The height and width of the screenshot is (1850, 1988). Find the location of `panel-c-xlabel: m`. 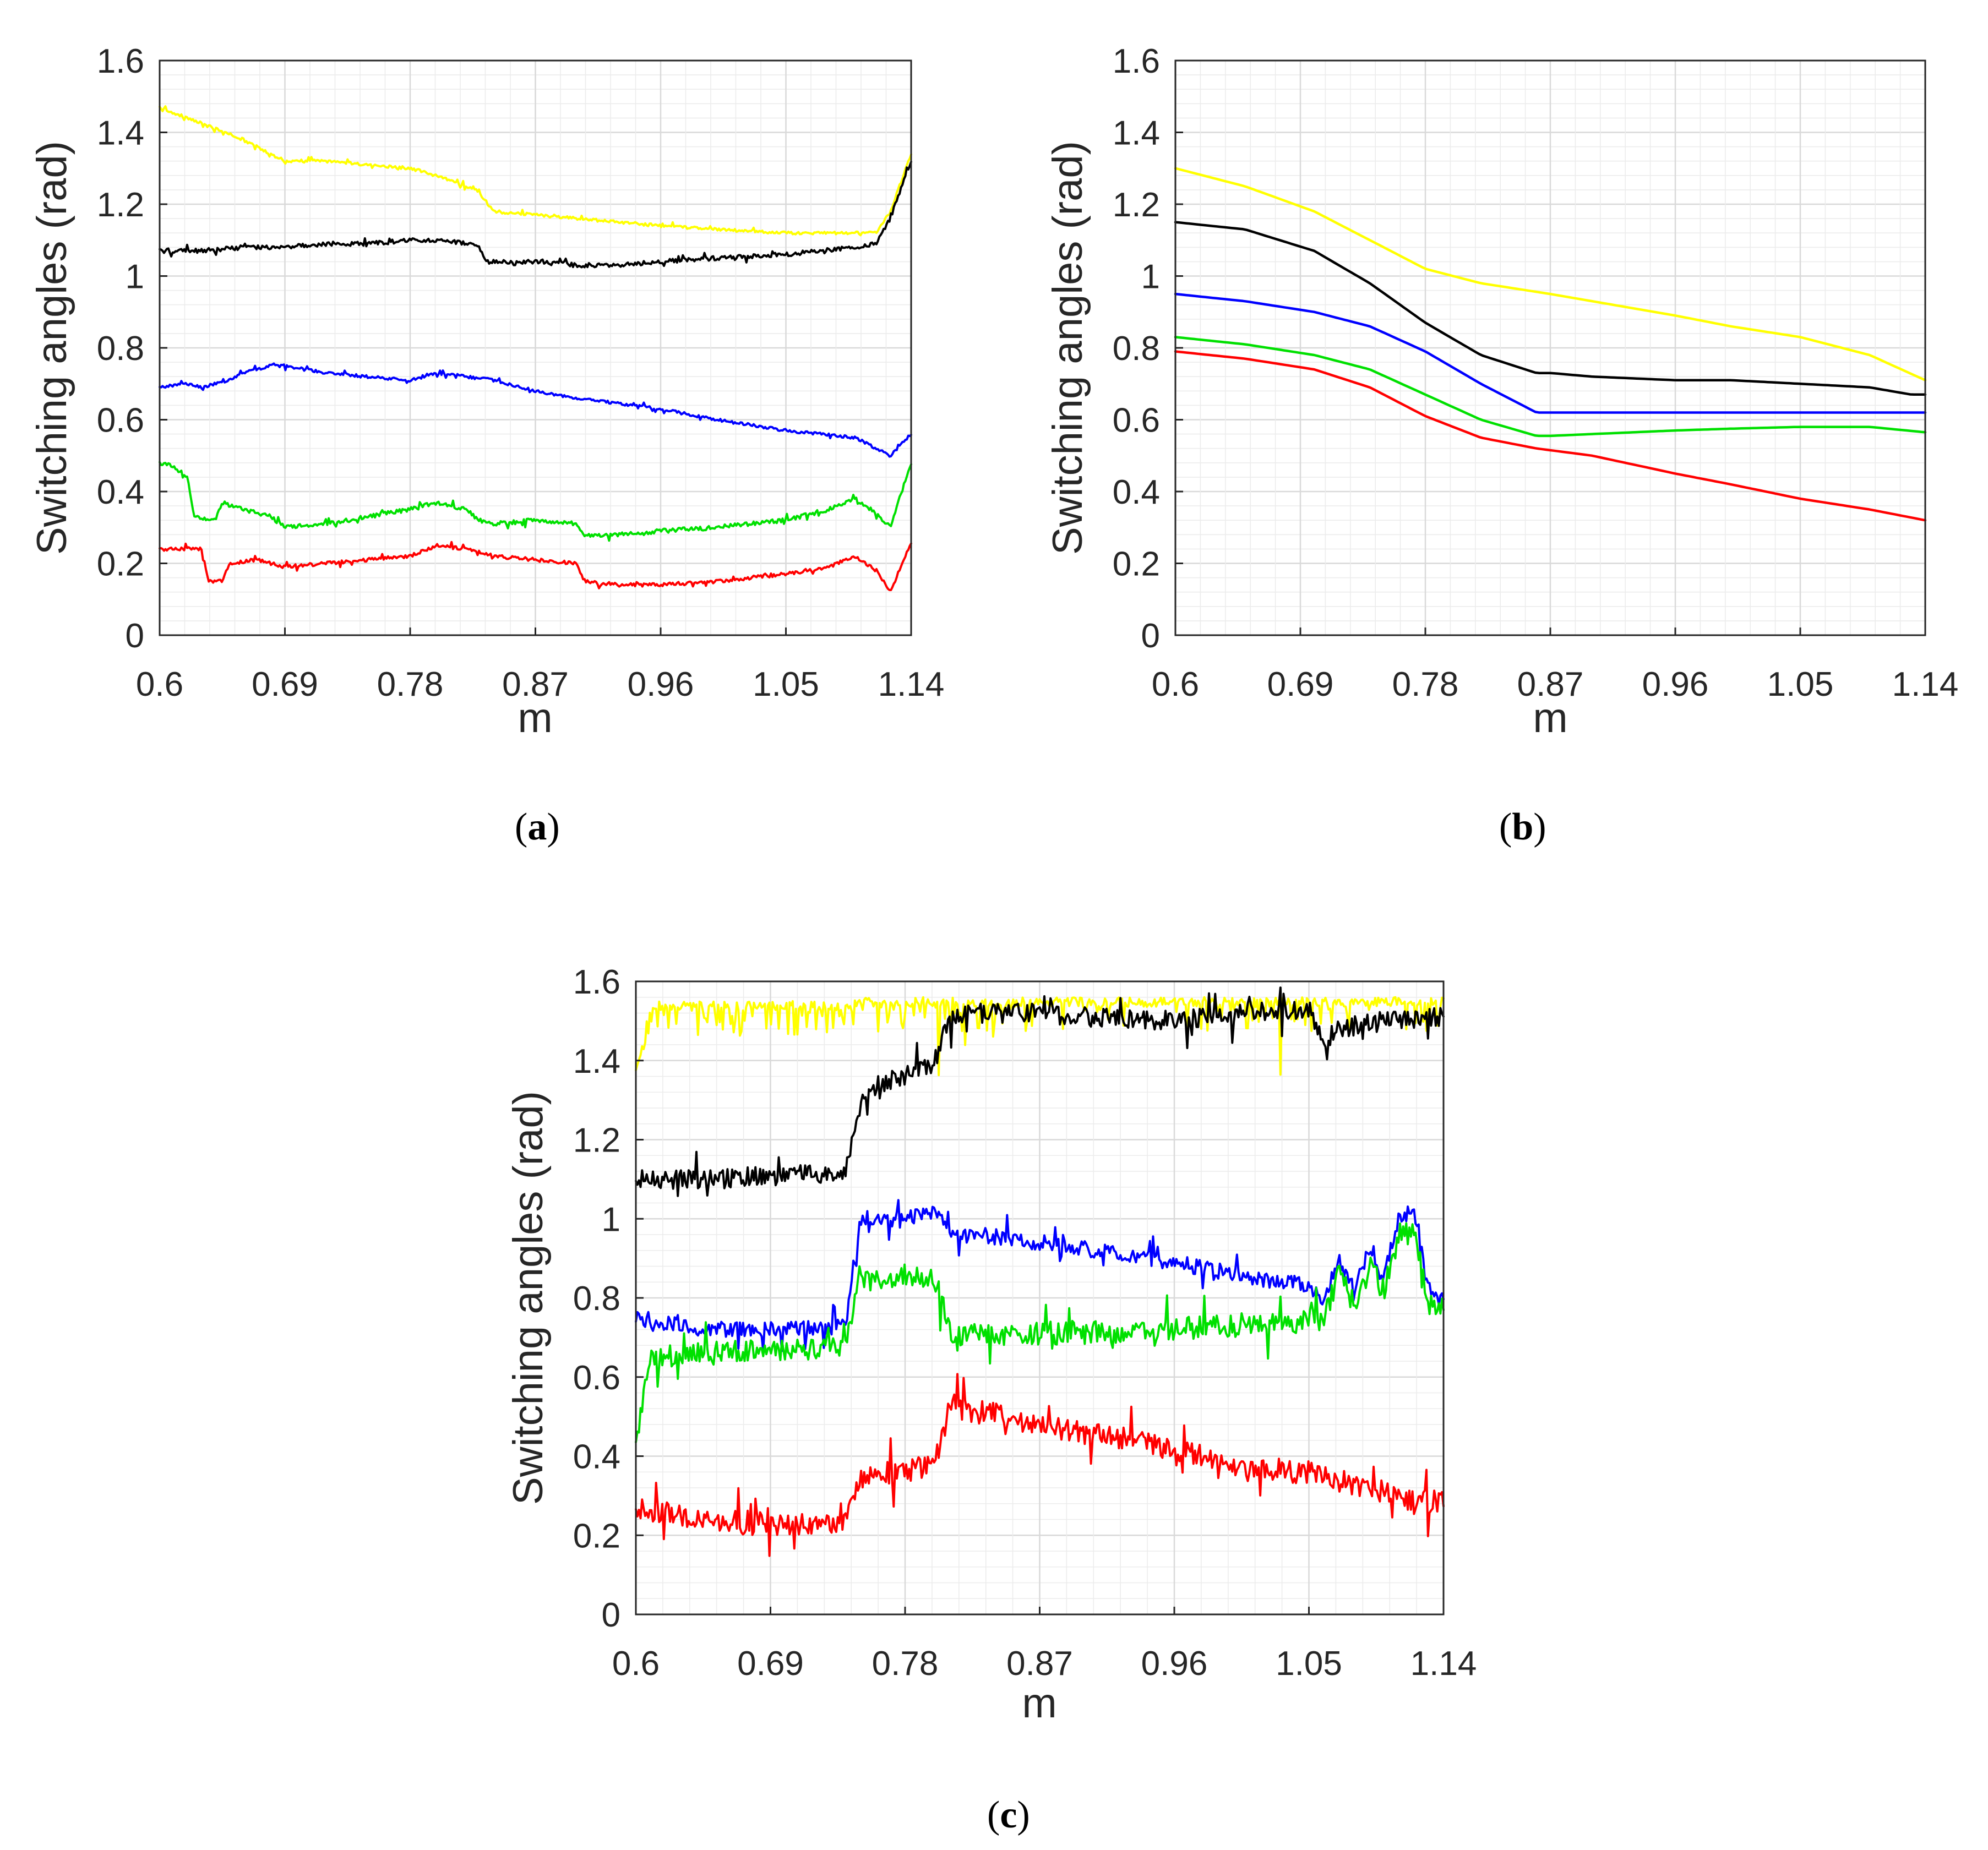

panel-c-xlabel: m is located at coordinates (1039, 1704).